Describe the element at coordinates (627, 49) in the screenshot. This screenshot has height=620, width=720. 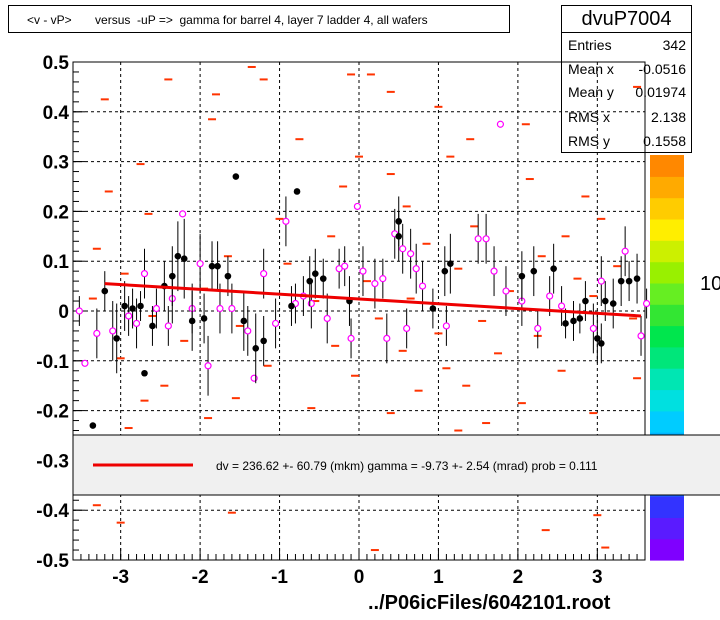
I see `stat-row-entries: Entries 342` at that location.